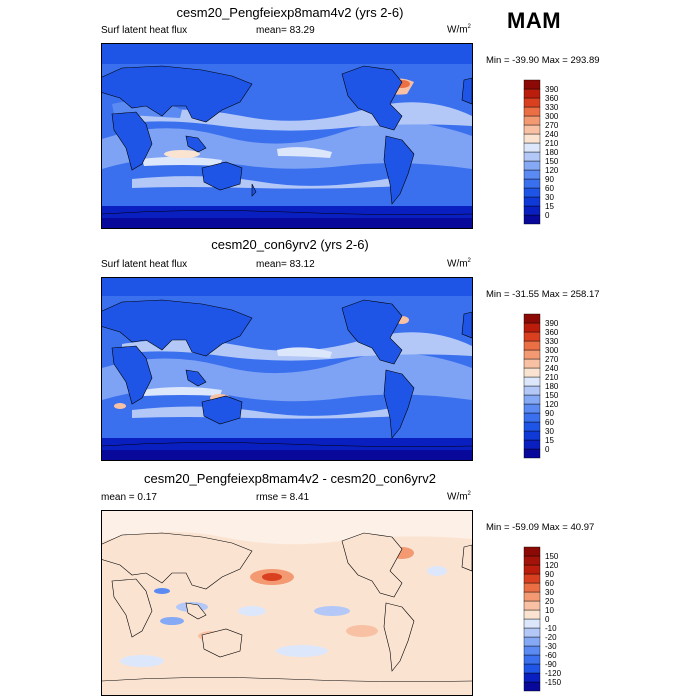  I want to click on colorbar-tick-label: 240, so click(552, 134).